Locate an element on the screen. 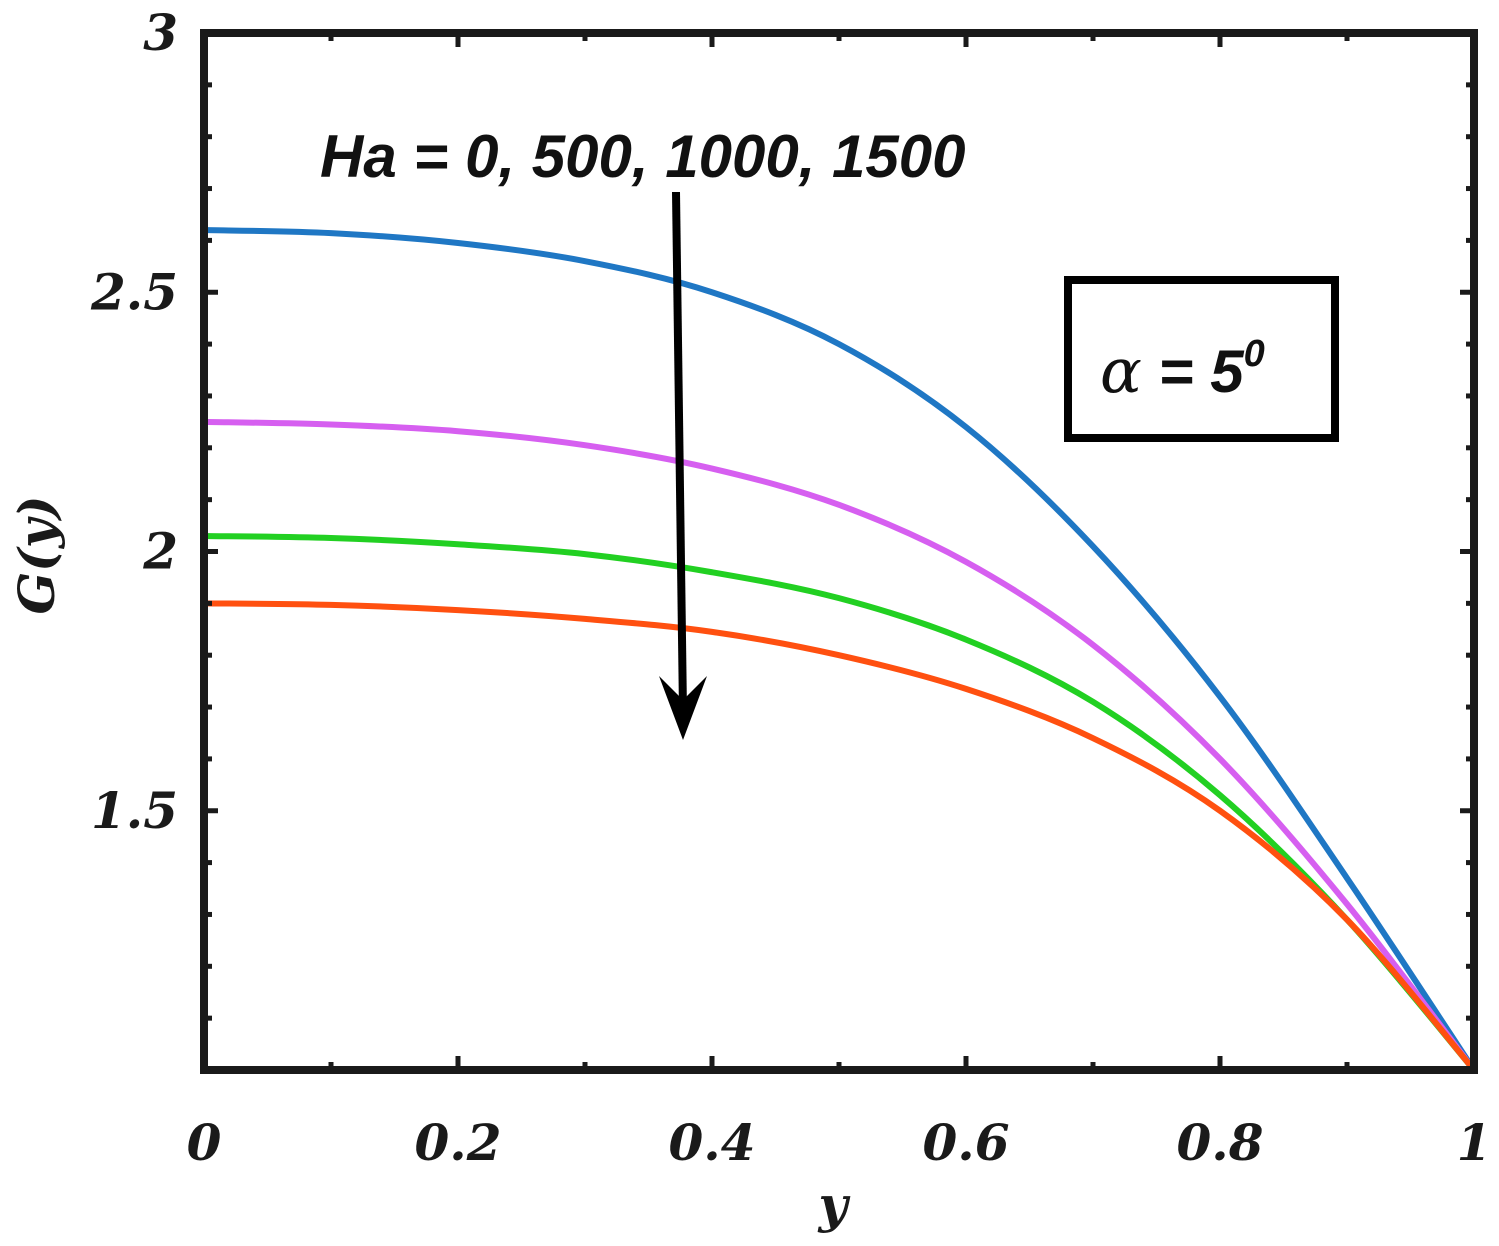  ha-arrow-shaft is located at coordinates (679, 452).